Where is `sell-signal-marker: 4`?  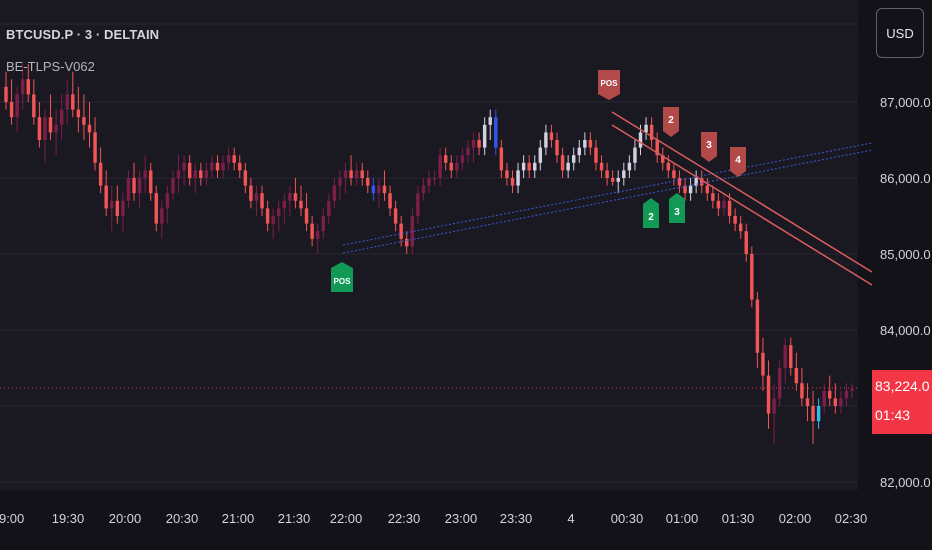
sell-signal-marker: 4 is located at coordinates (738, 162).